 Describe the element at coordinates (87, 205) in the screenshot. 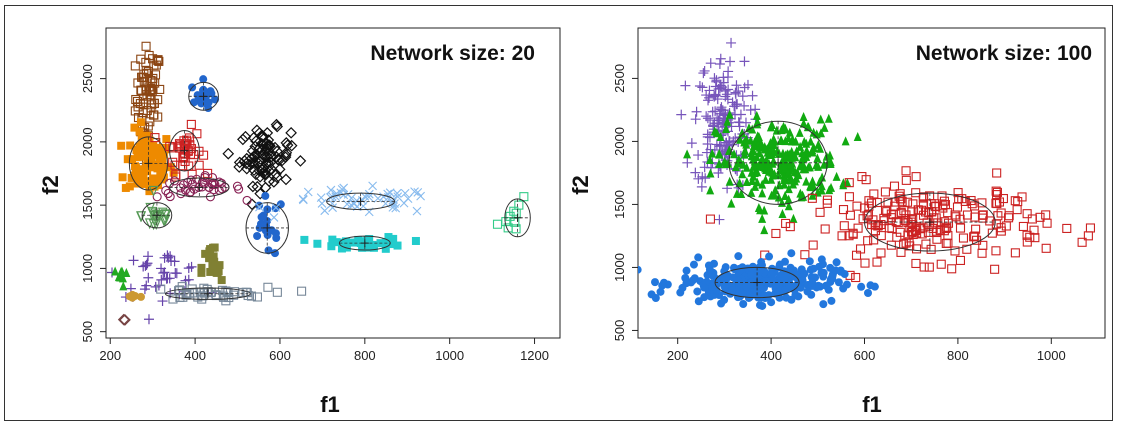

I see `y-tick-label: 1500` at that location.